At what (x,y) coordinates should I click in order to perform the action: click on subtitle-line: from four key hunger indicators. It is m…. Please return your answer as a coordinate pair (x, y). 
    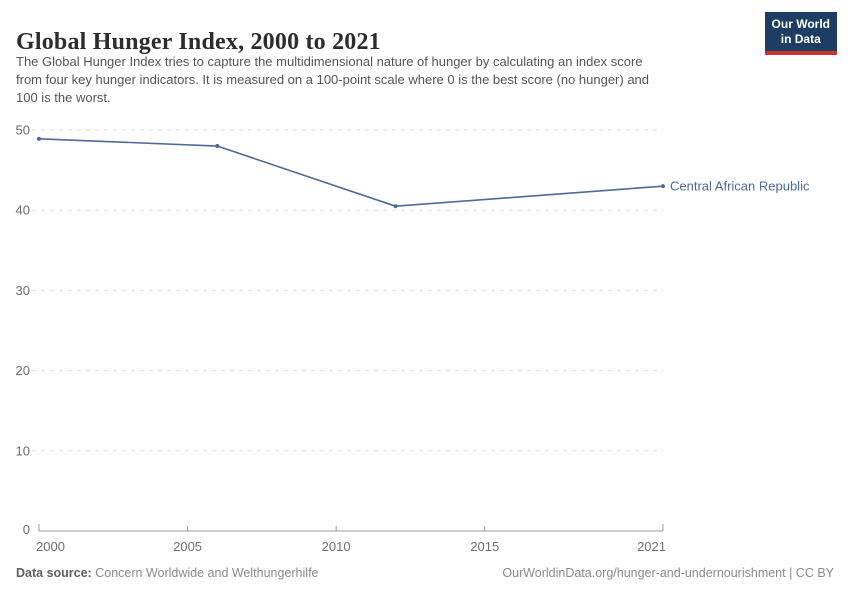
    Looking at the image, I should click on (333, 79).